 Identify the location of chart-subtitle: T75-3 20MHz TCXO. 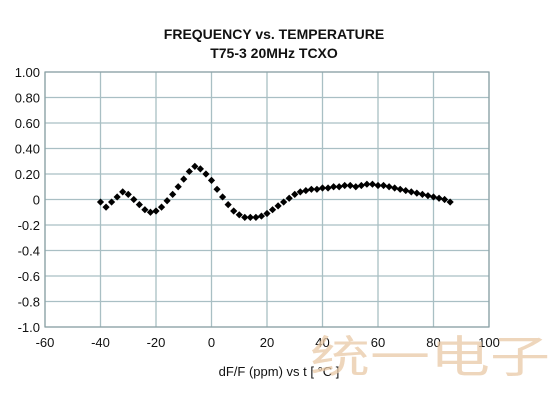
(274, 53).